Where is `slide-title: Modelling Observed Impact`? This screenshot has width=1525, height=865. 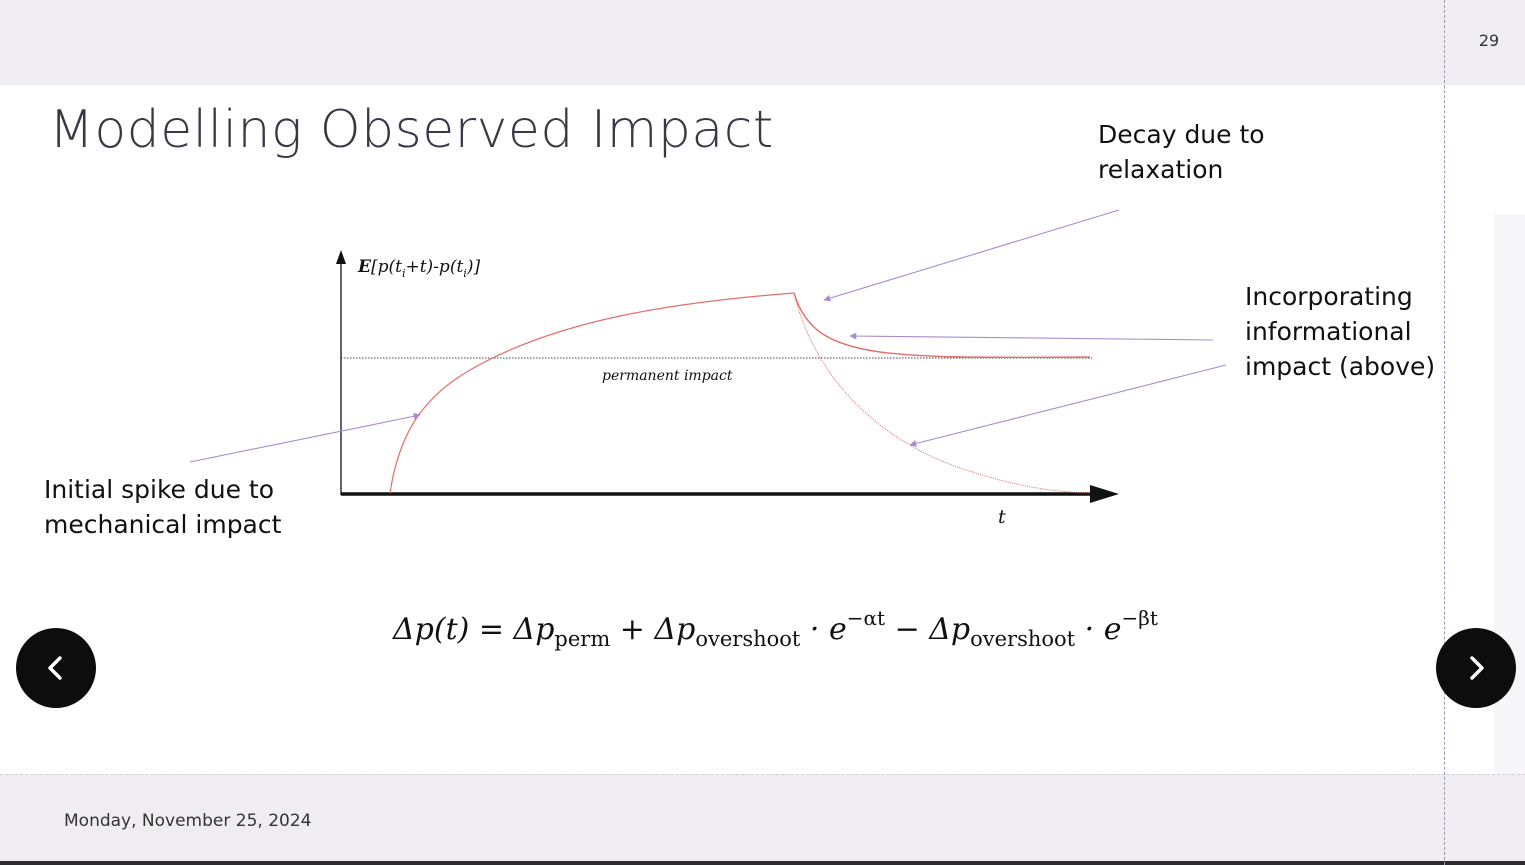
slide-title: Modelling Observed Impact is located at coordinates (411, 130).